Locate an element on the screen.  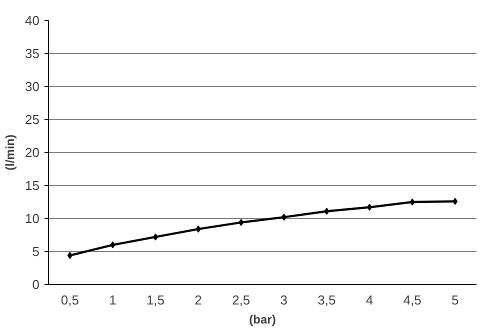
x-tick-label: 1 is located at coordinates (112, 300).